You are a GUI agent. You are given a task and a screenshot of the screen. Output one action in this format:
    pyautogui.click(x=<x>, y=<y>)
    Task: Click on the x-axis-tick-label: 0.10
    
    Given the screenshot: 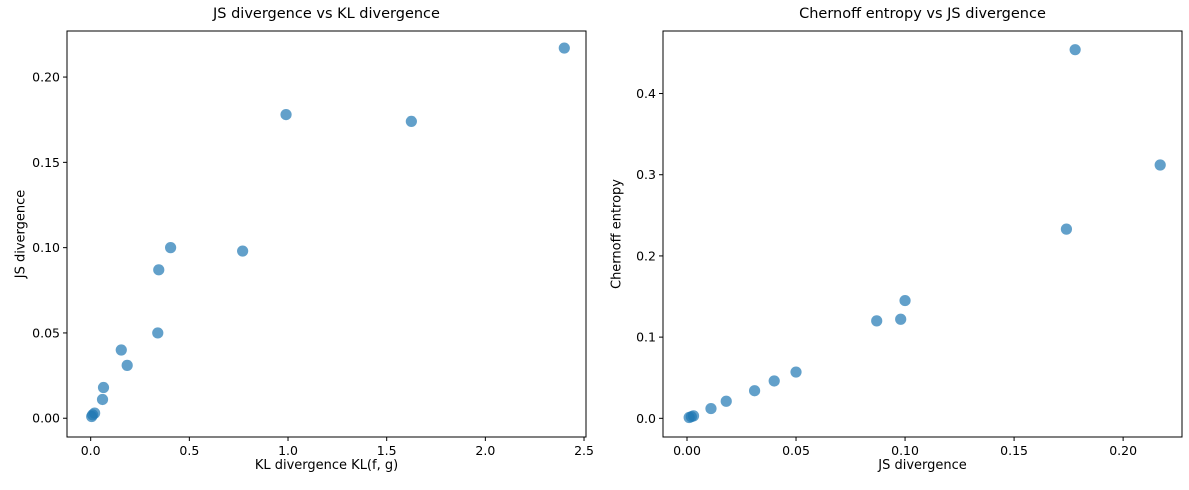 What is the action you would take?
    pyautogui.click(x=905, y=450)
    